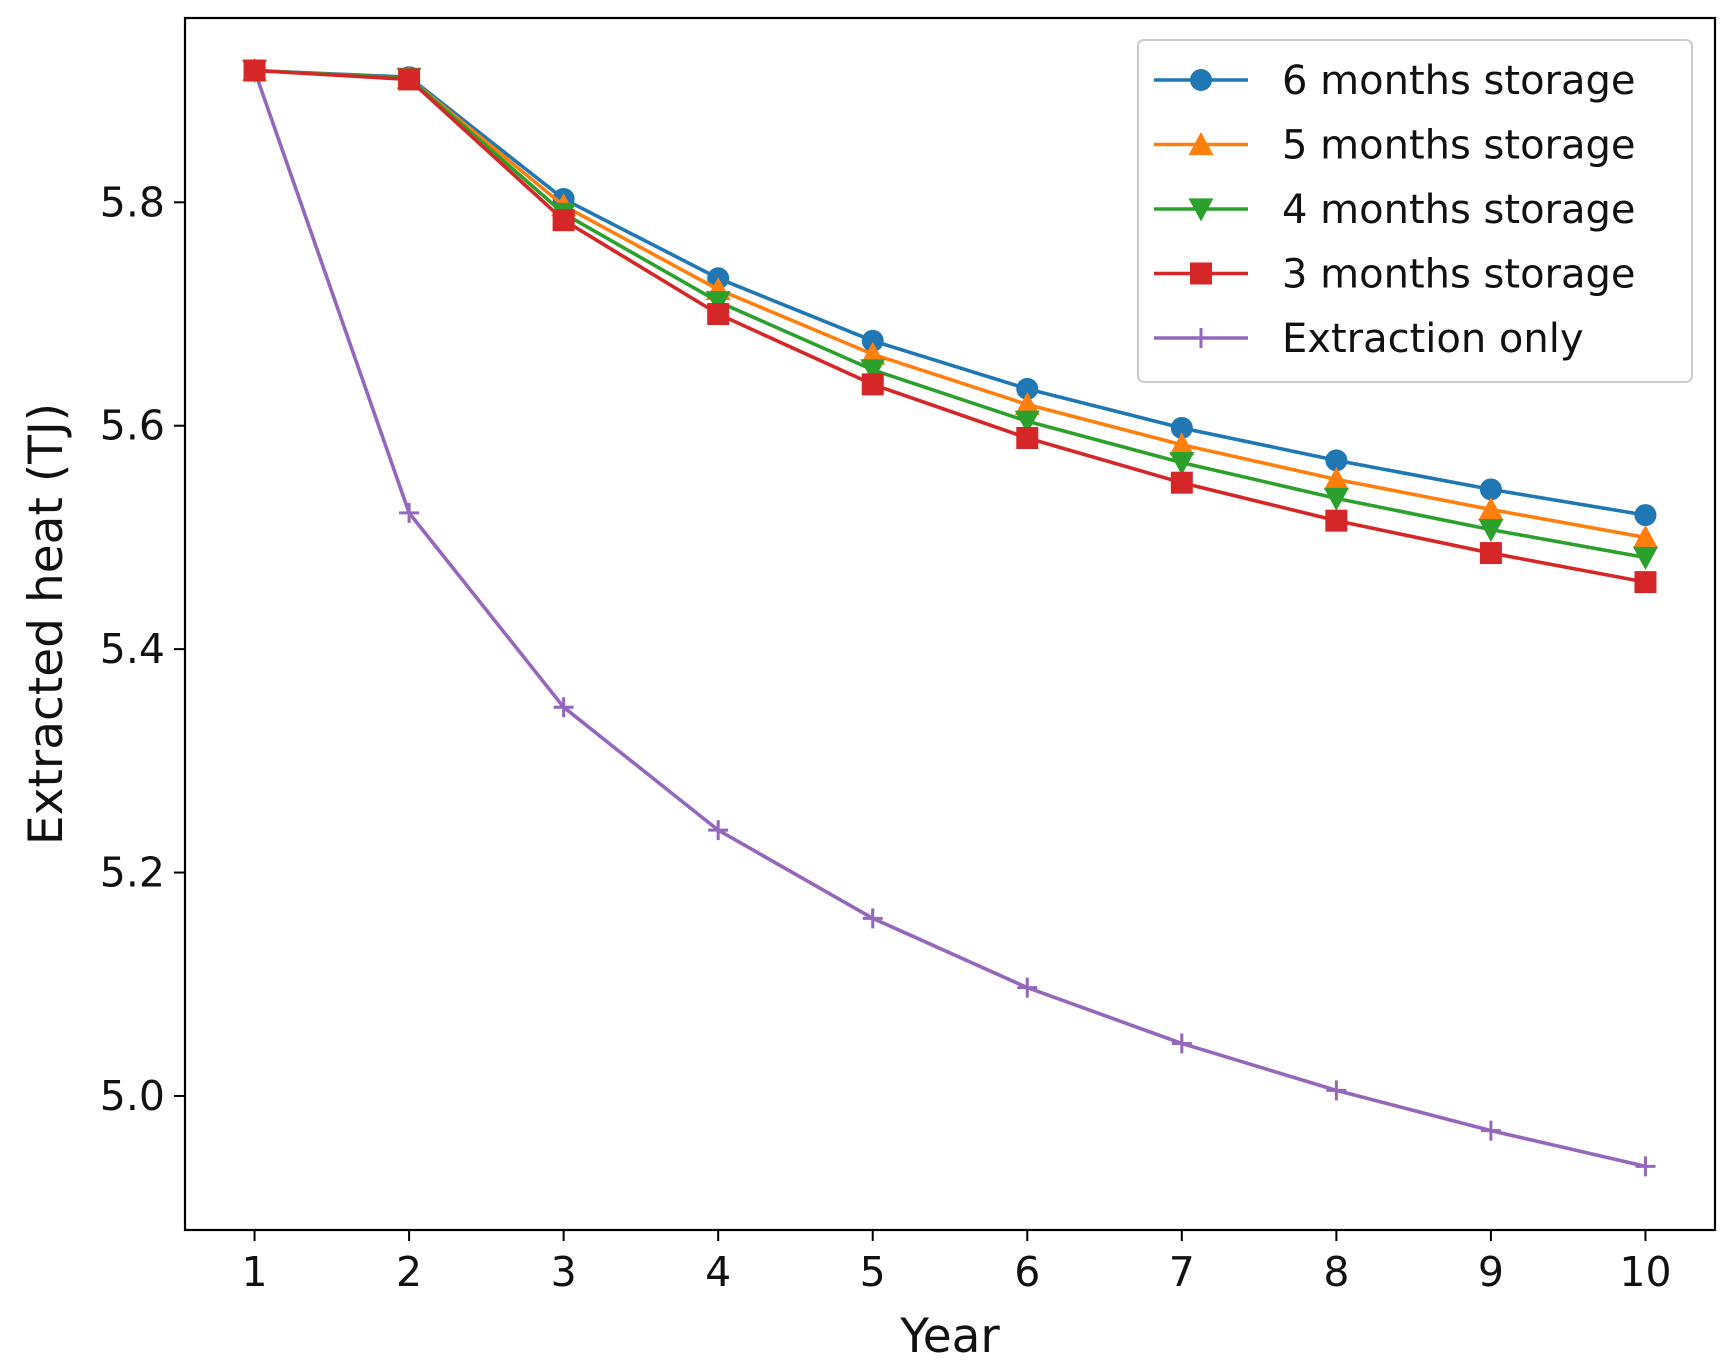 This screenshot has height=1367, width=1724. Describe the element at coordinates (409, 1272) in the screenshot. I see `x-tick-label-2: 2` at that location.